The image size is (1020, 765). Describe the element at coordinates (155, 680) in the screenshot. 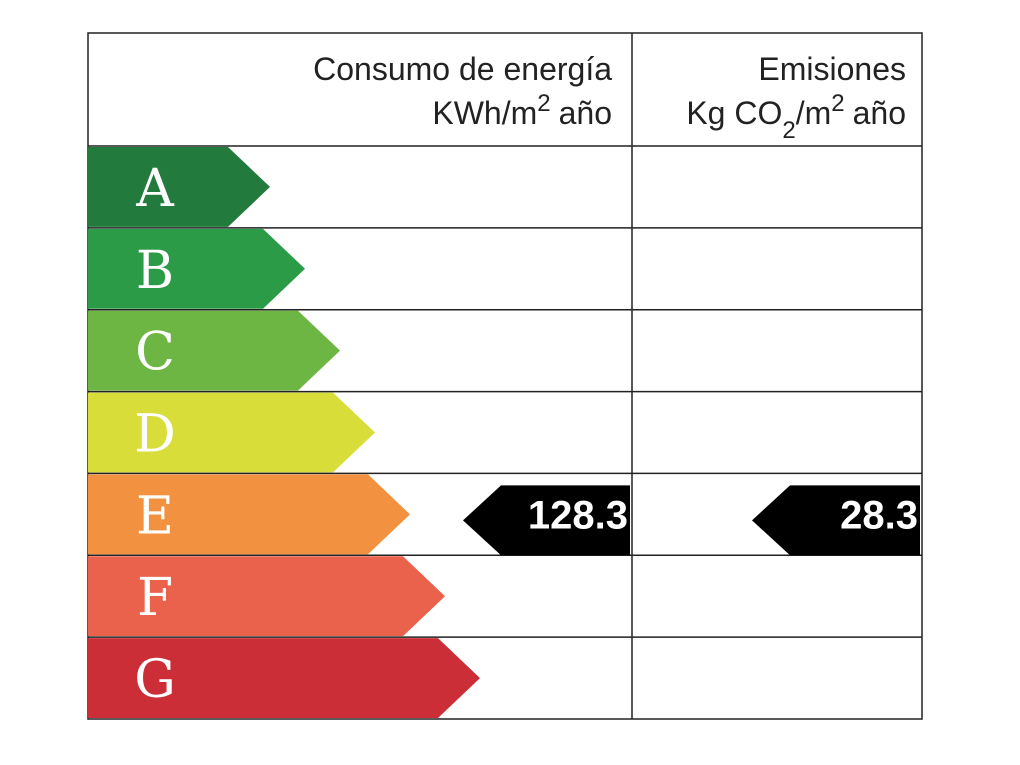

I see `rating-letter: G` at that location.